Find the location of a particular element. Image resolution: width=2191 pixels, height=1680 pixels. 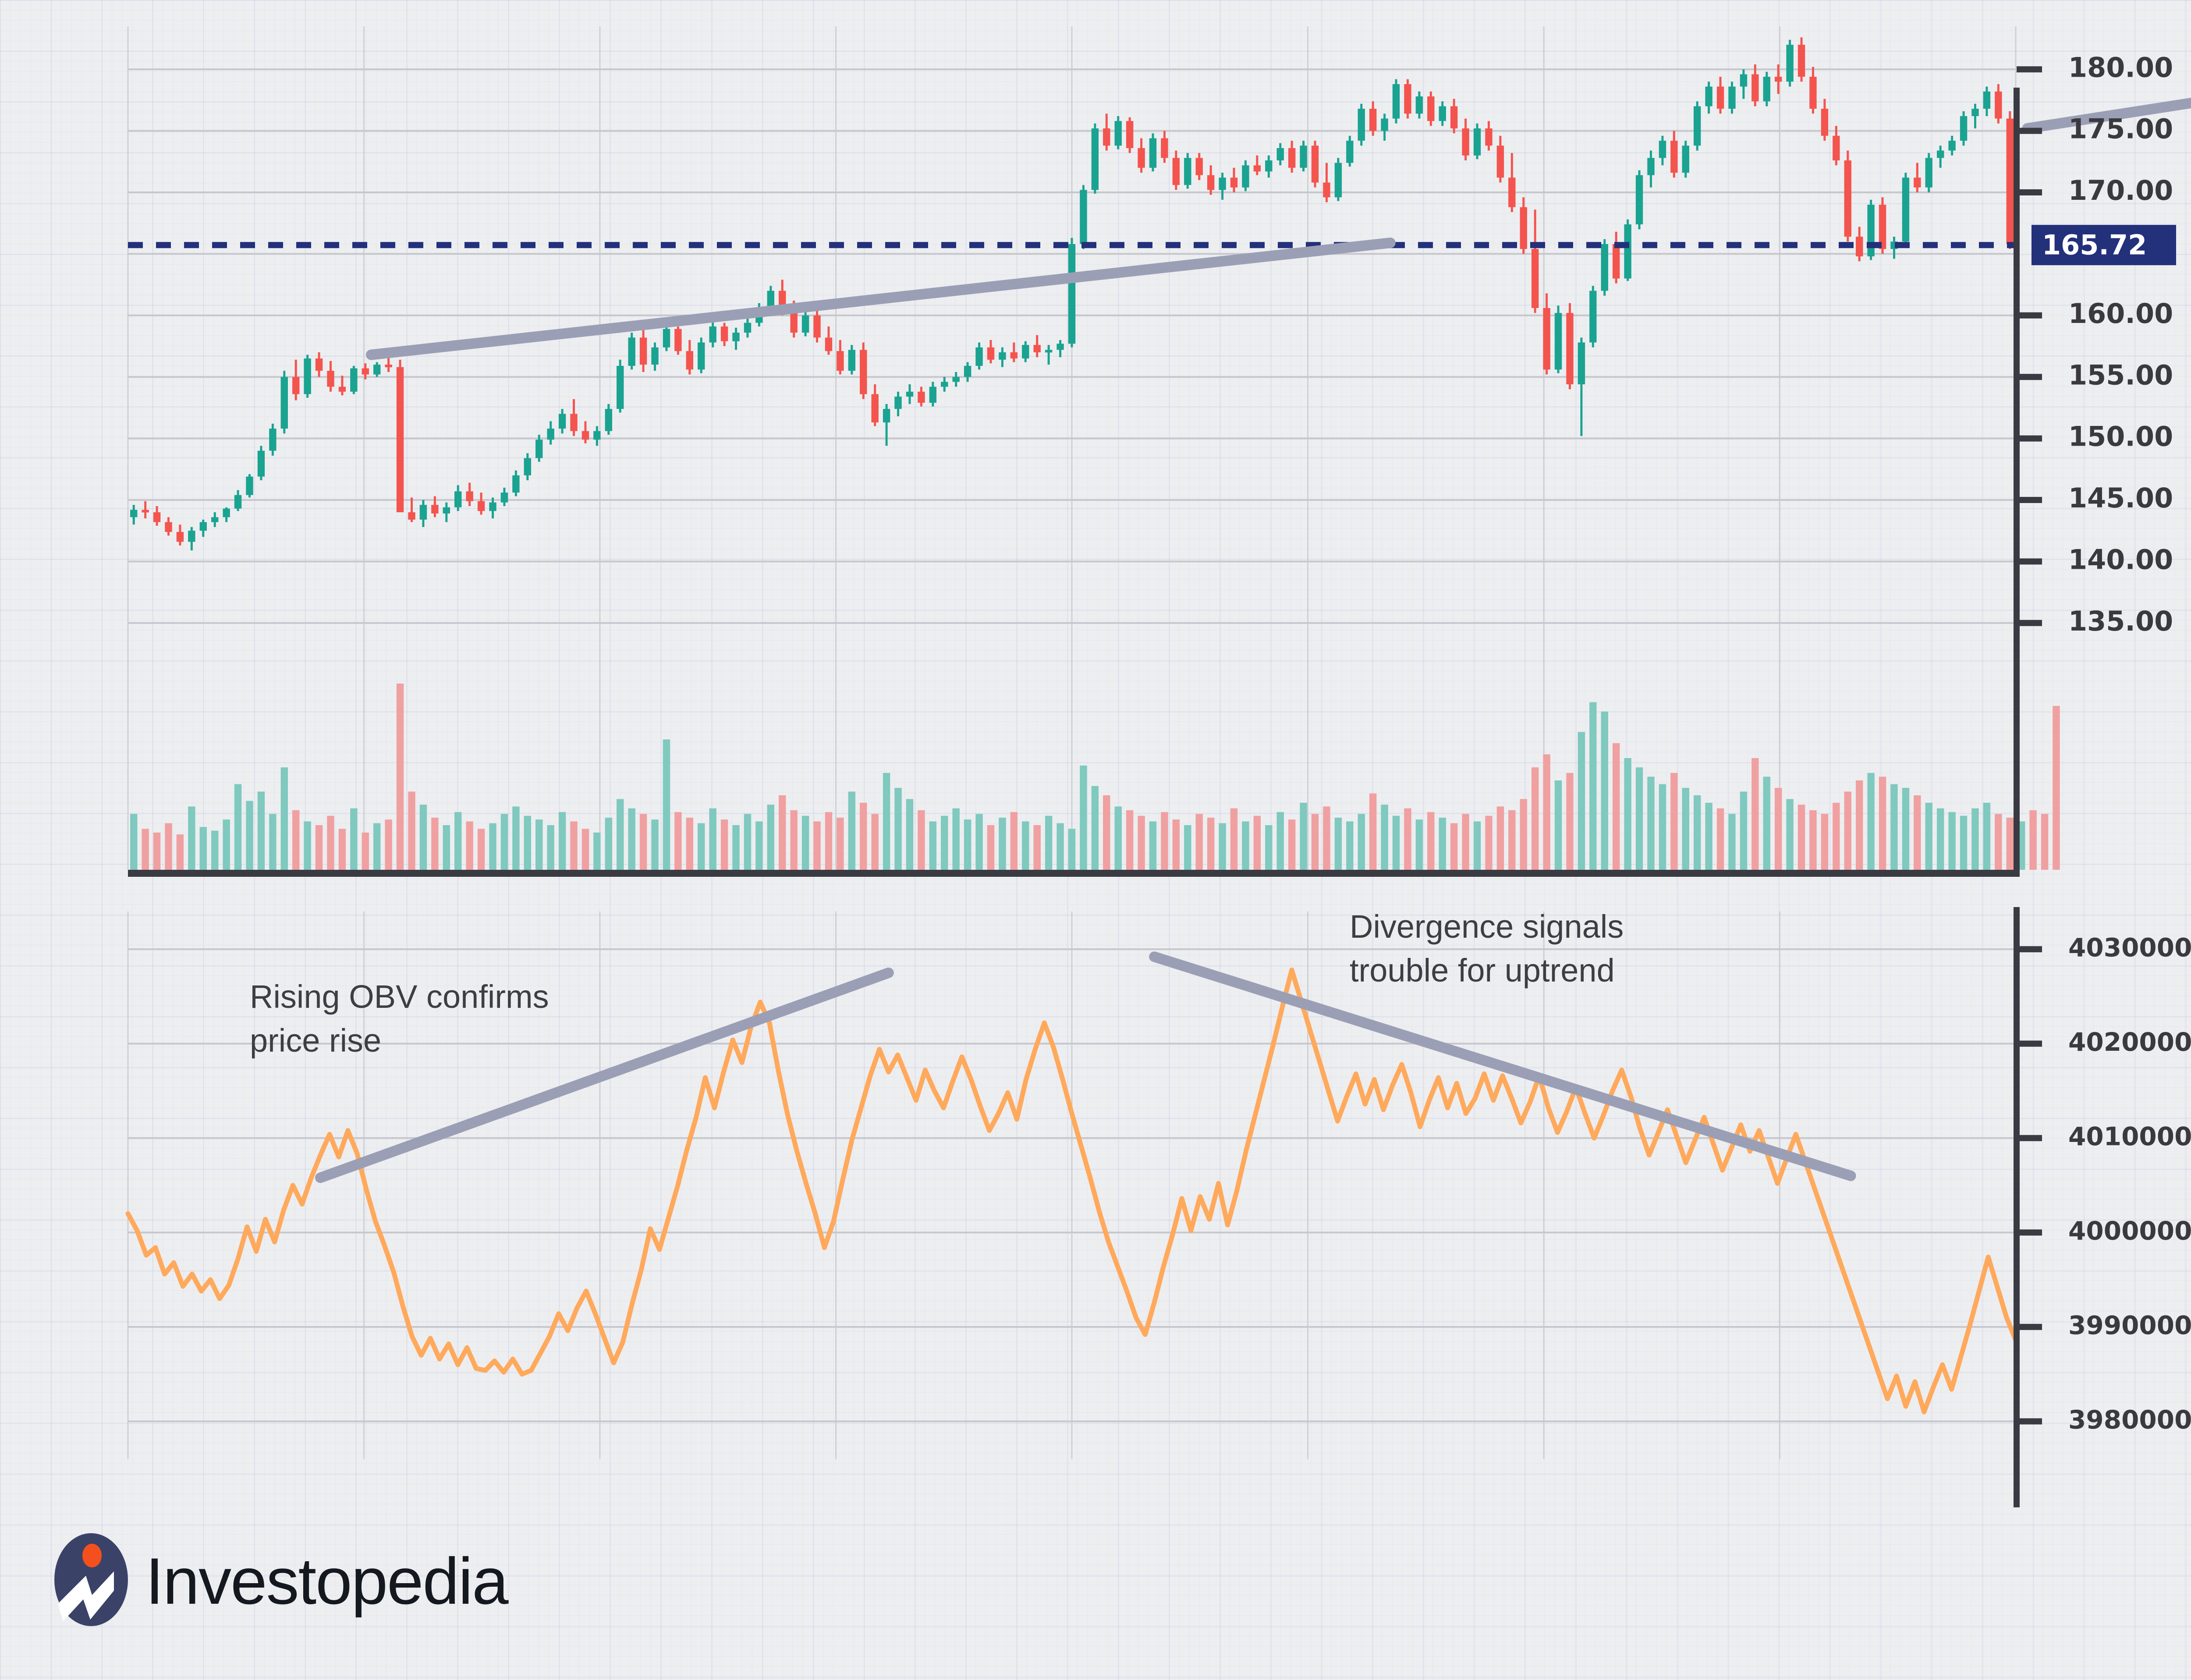

price-tick-label: 135.00 is located at coordinates (2120, 621).